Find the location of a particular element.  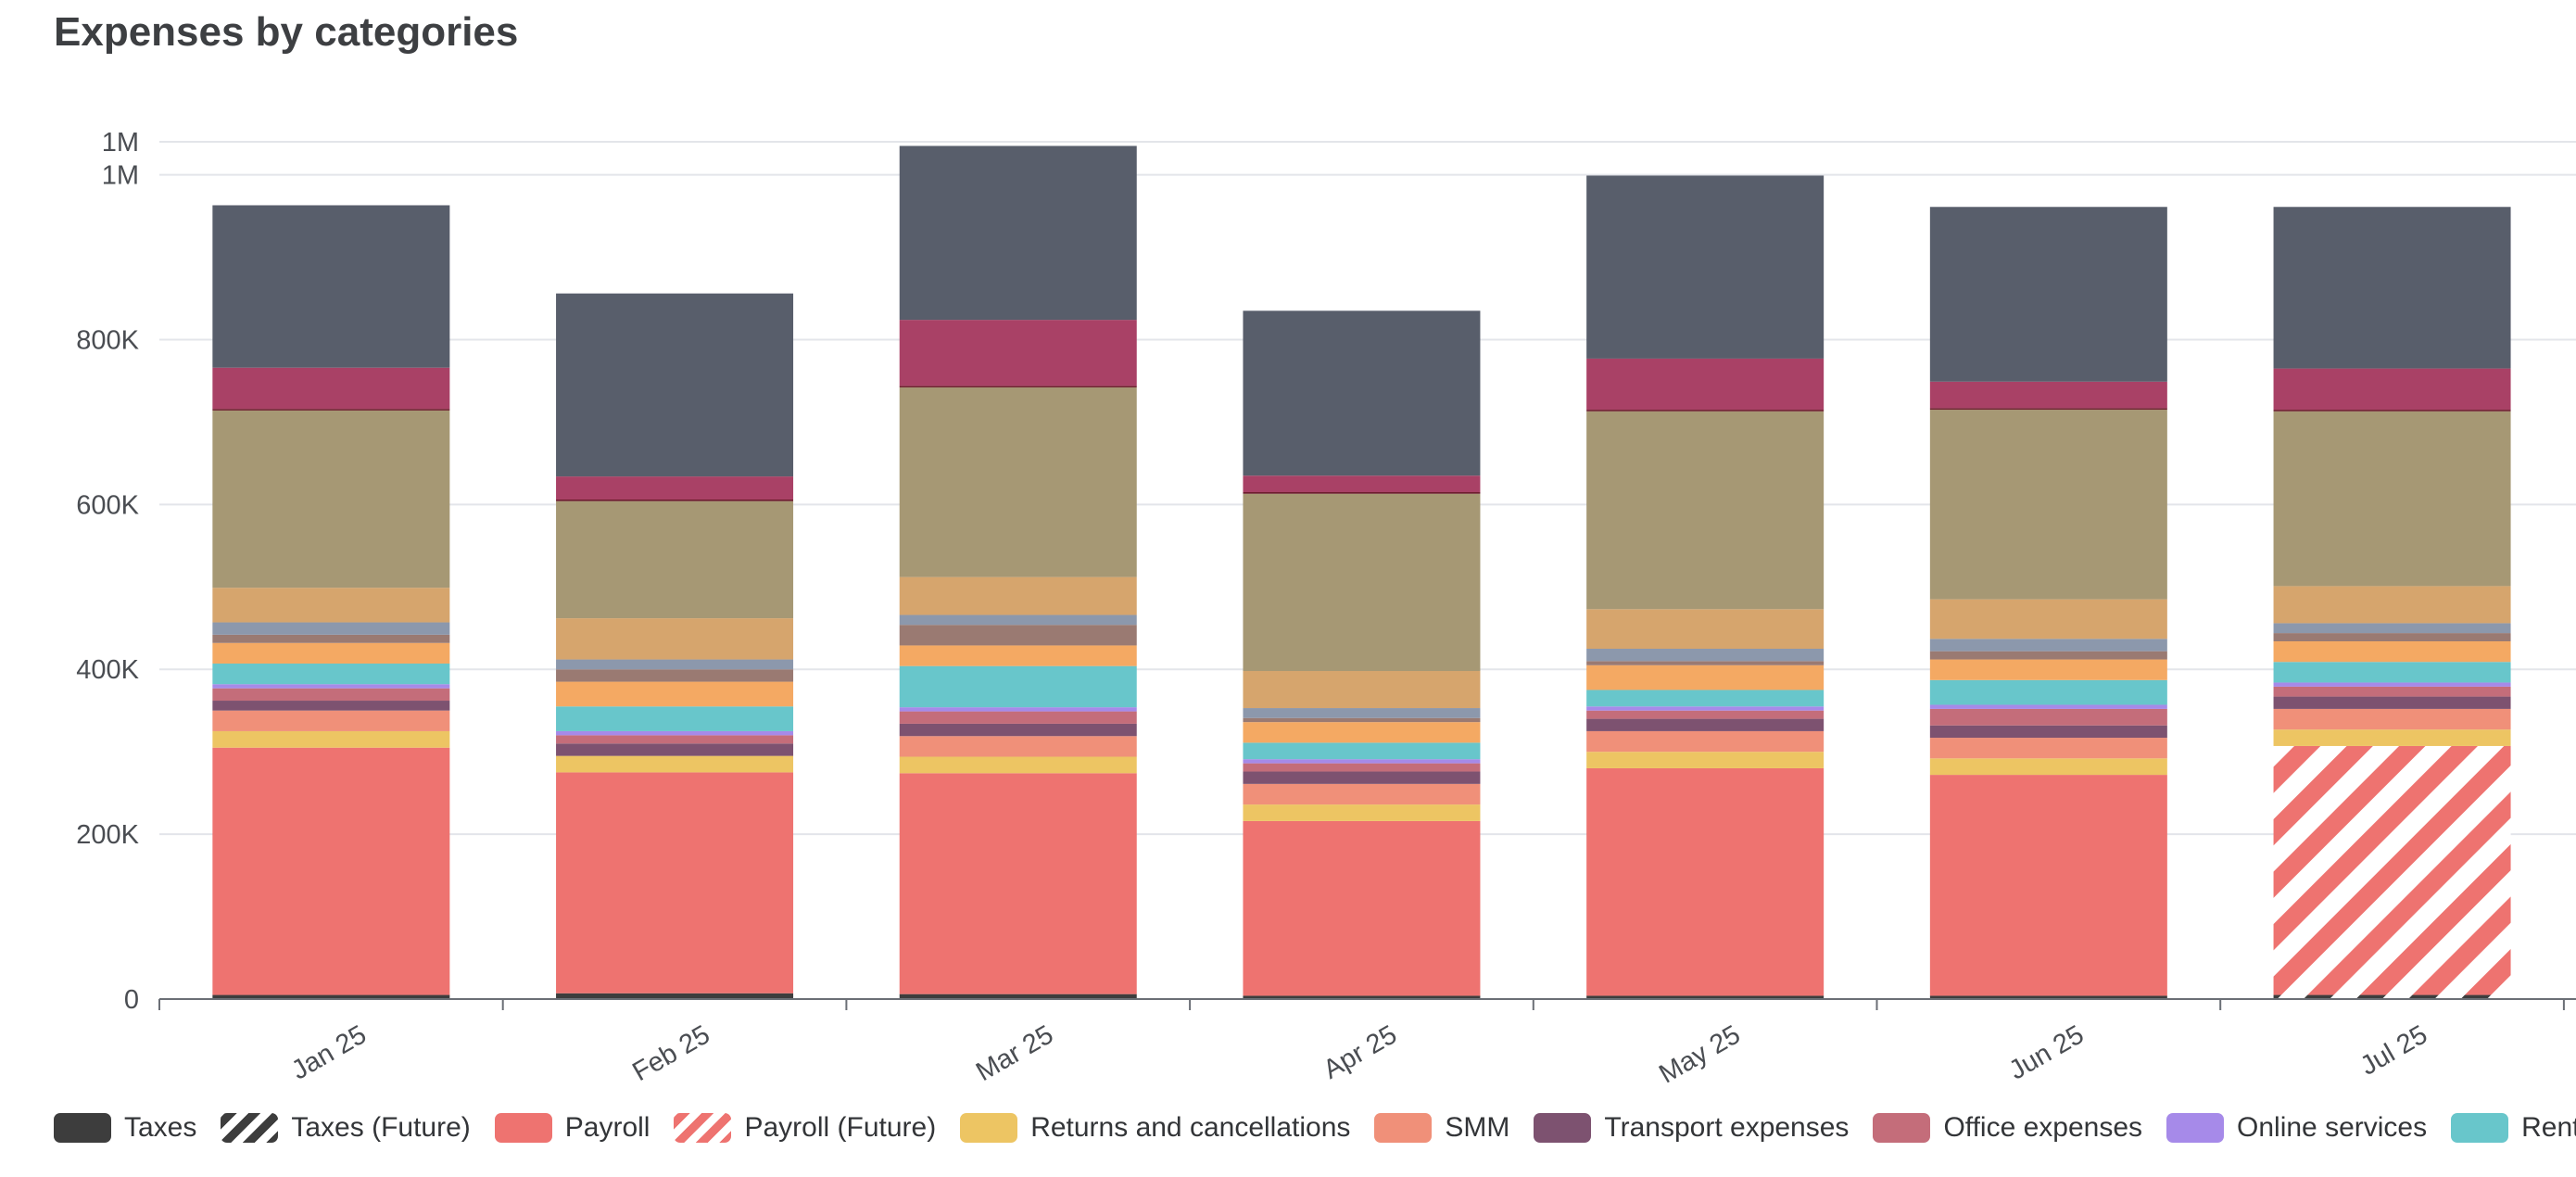

legend-item: Taxes is located at coordinates (125, 1128).